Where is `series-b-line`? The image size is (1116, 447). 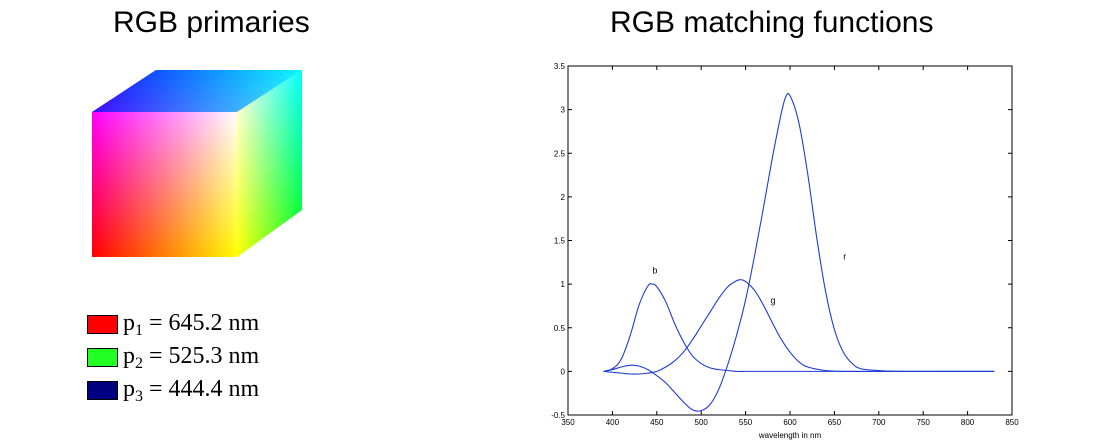 series-b-line is located at coordinates (799, 327).